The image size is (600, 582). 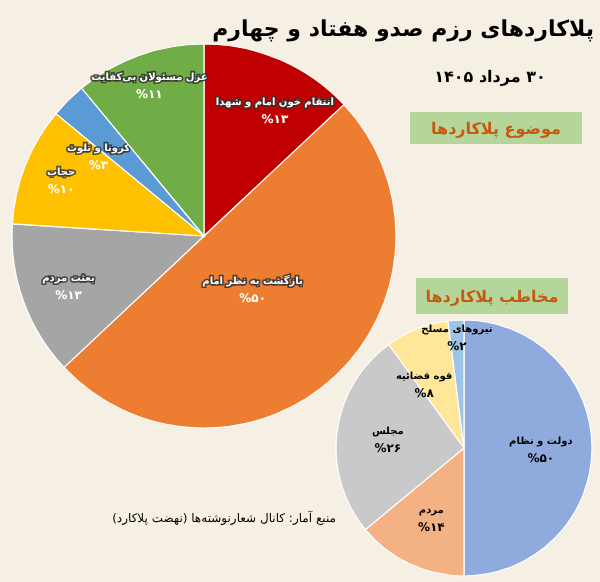 I want to click on legend-title: مخاطب پلاکاردها, so click(x=492, y=297).